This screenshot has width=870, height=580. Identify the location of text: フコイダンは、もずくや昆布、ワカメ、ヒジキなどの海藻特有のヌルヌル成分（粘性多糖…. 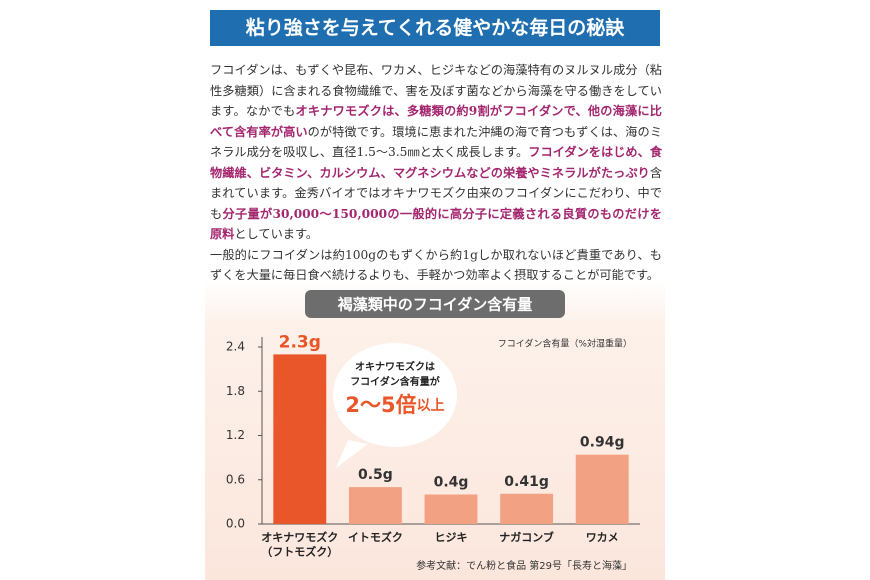
(436, 90).